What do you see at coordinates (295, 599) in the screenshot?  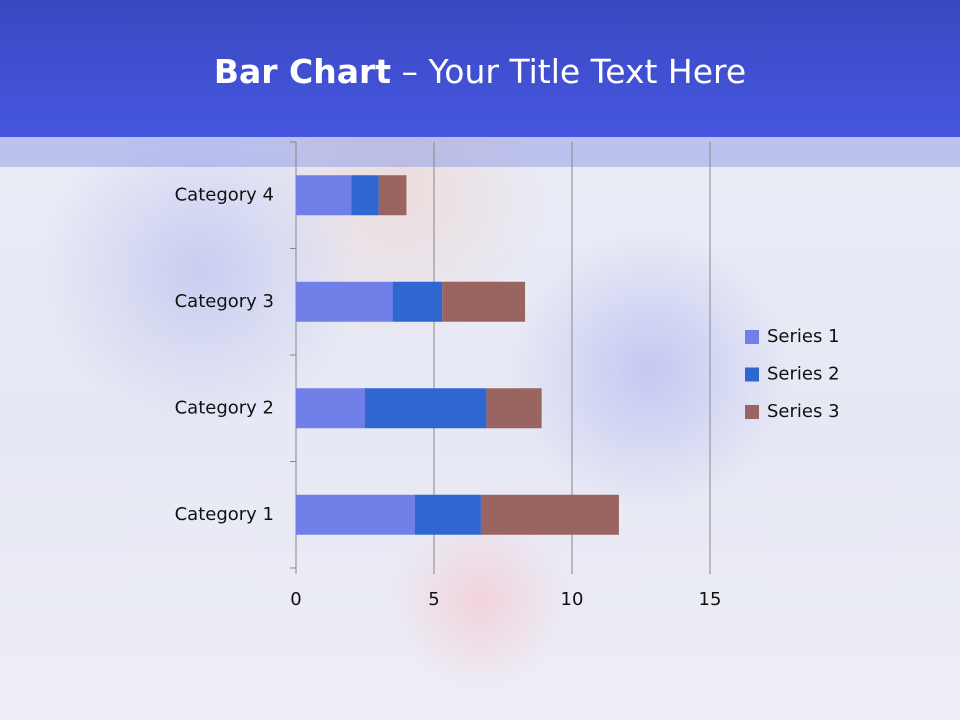 I see `x-tick-label: 0` at bounding box center [295, 599].